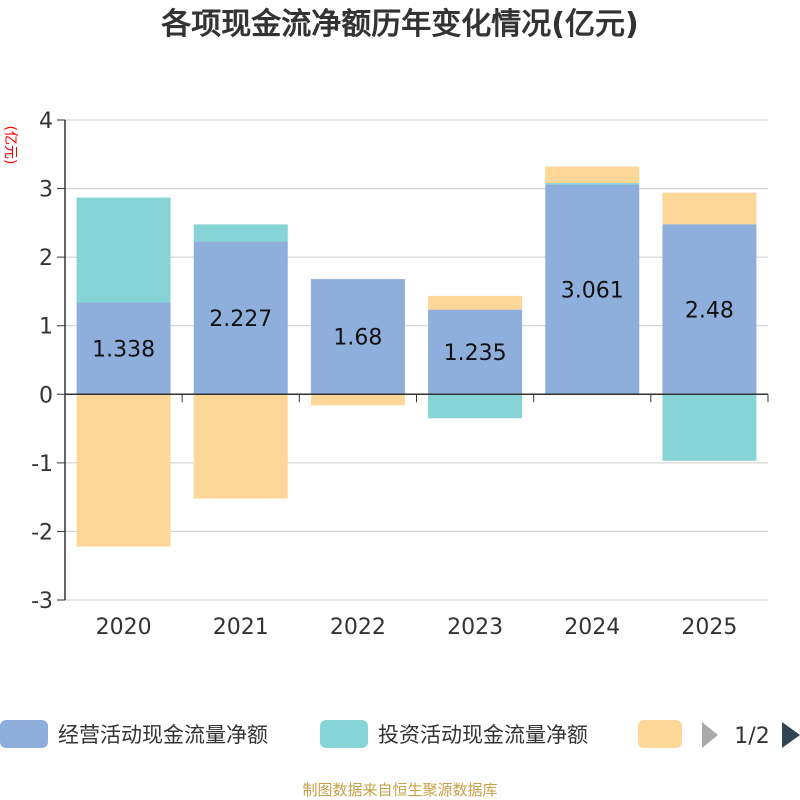 The image size is (800, 800). Describe the element at coordinates (592, 184) in the screenshot. I see `bar-segment-2024-s1` at that location.